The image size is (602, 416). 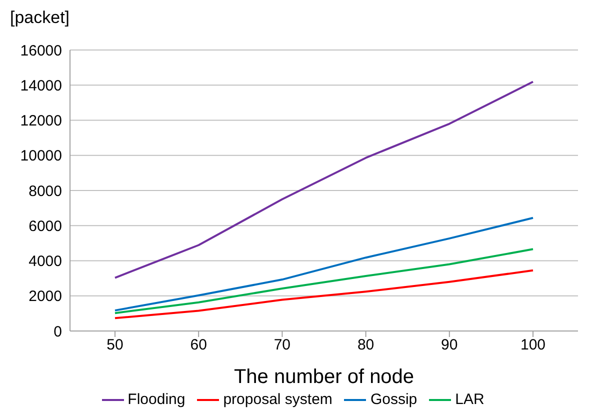 I want to click on legend-label: Flooding, so click(x=157, y=399).